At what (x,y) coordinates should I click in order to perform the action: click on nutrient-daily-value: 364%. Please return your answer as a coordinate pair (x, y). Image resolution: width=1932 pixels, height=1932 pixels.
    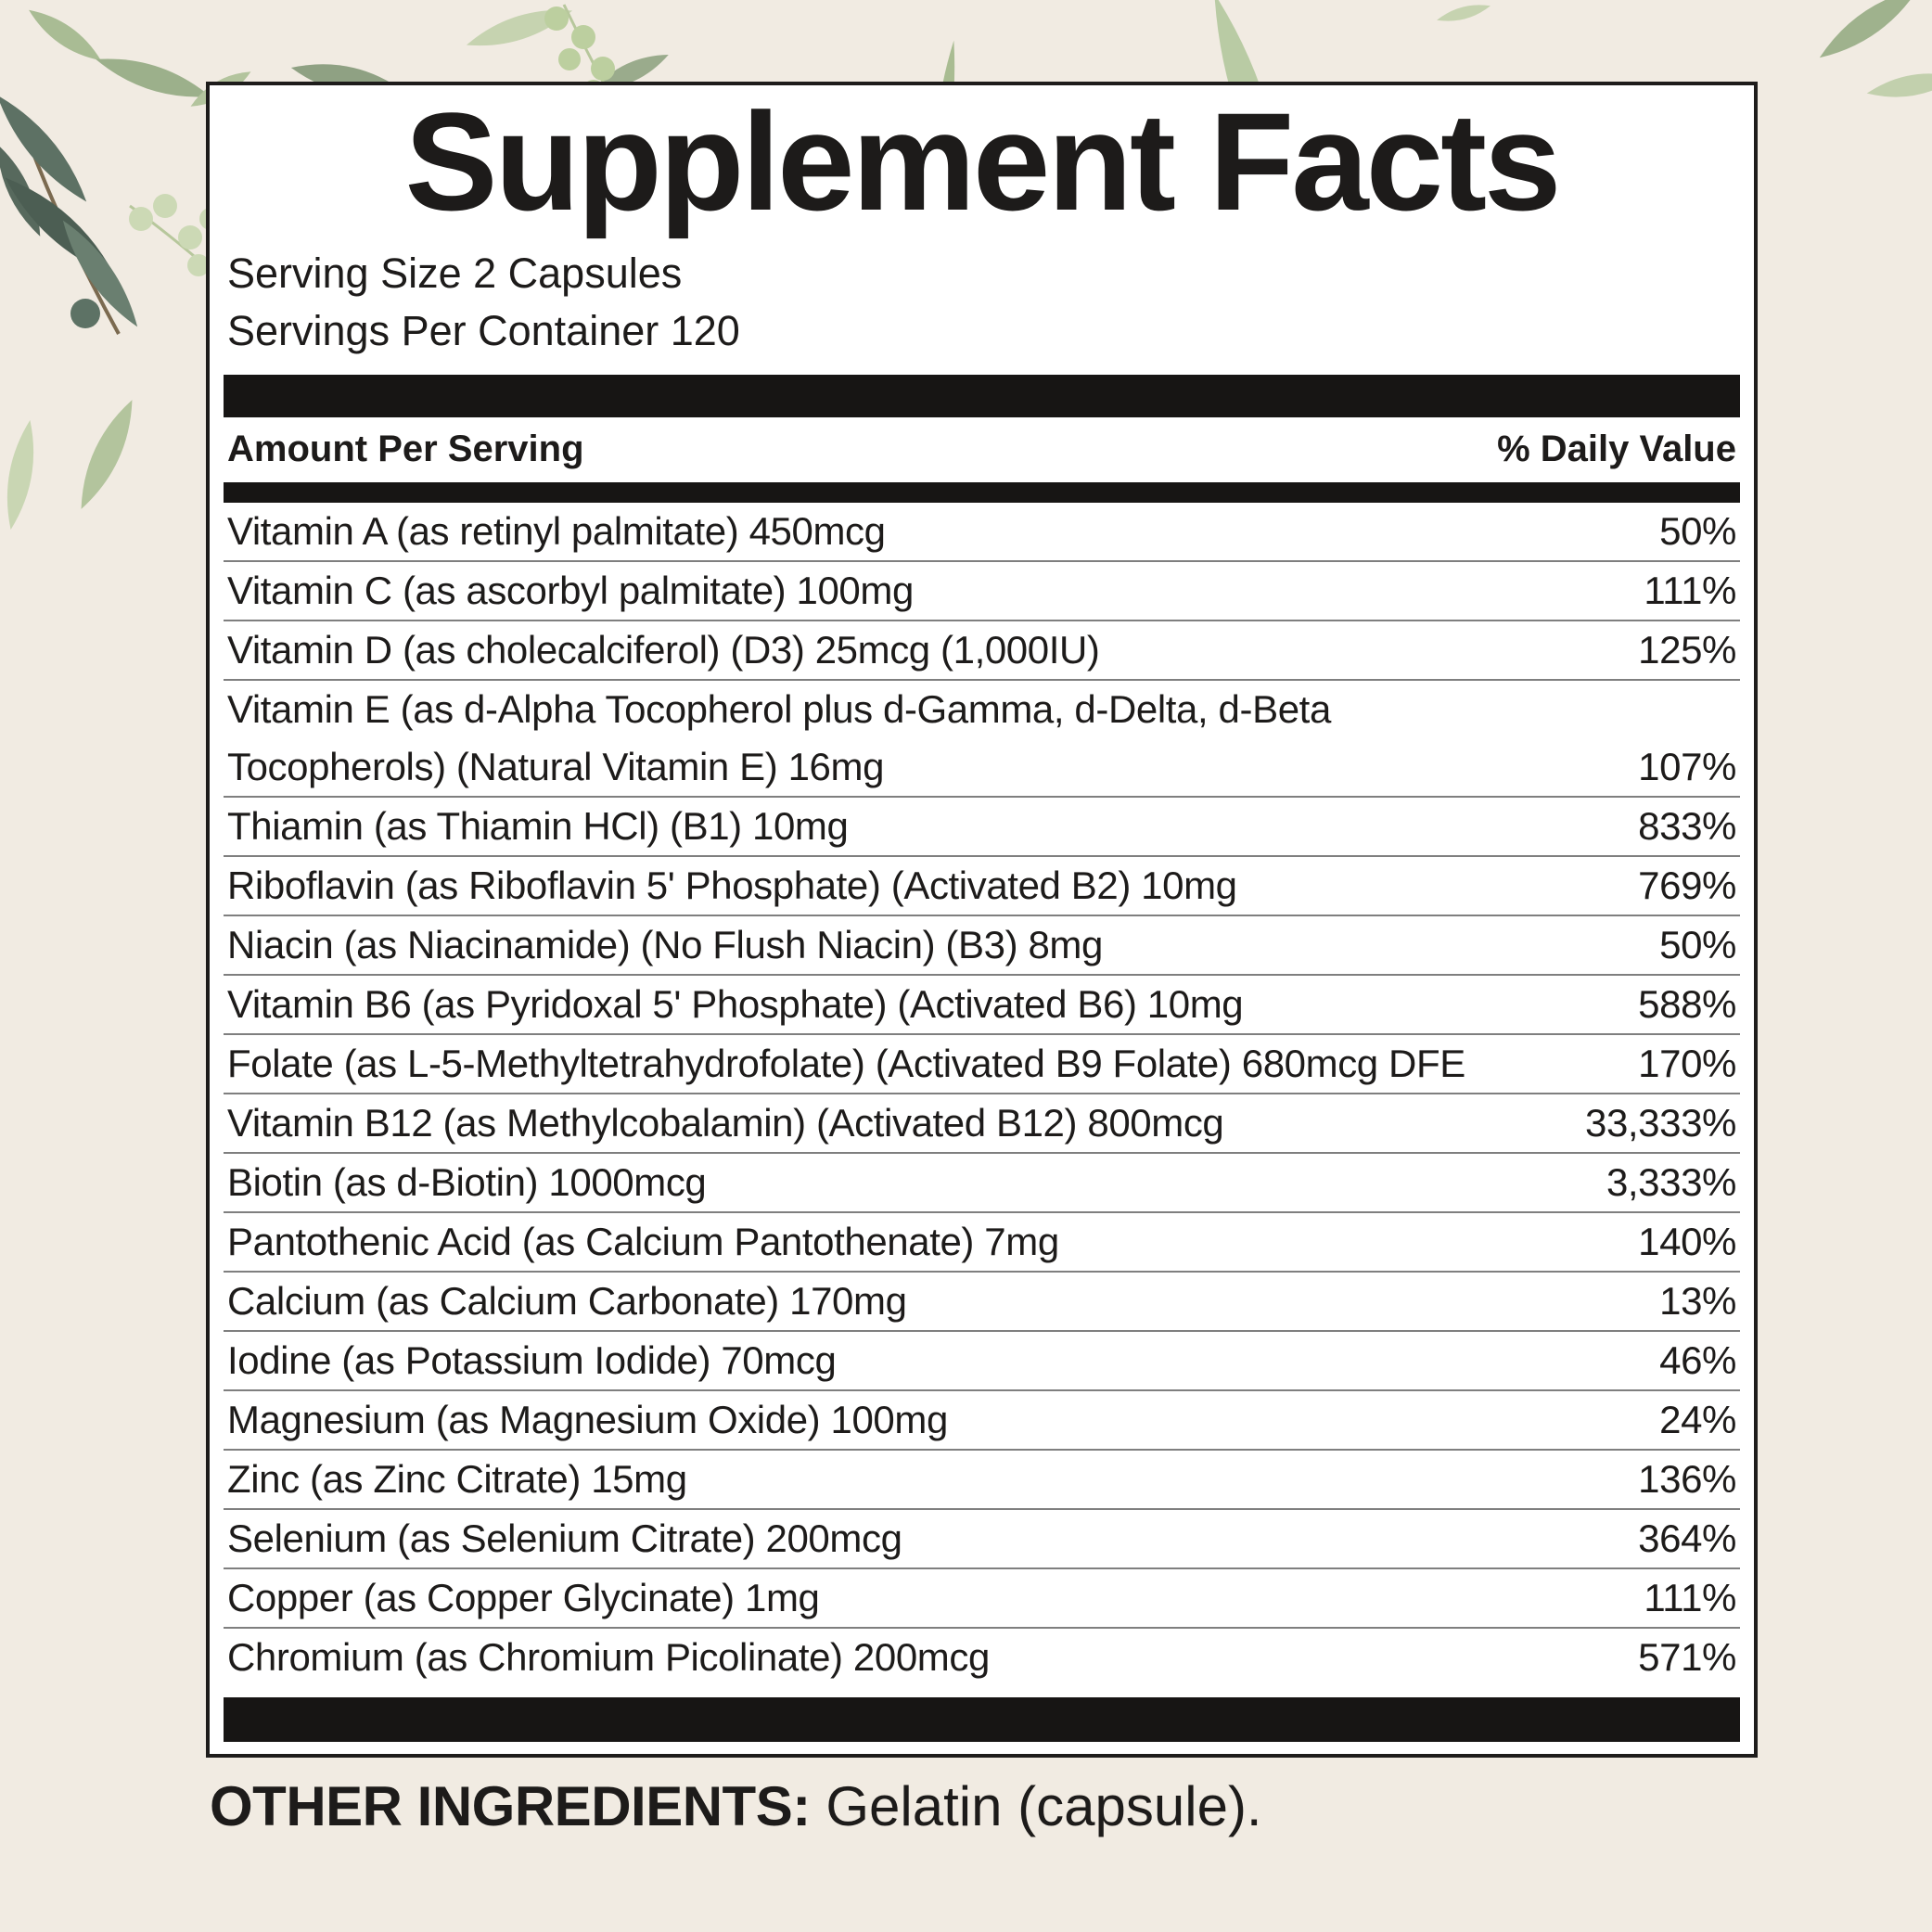
    Looking at the image, I should click on (1687, 1538).